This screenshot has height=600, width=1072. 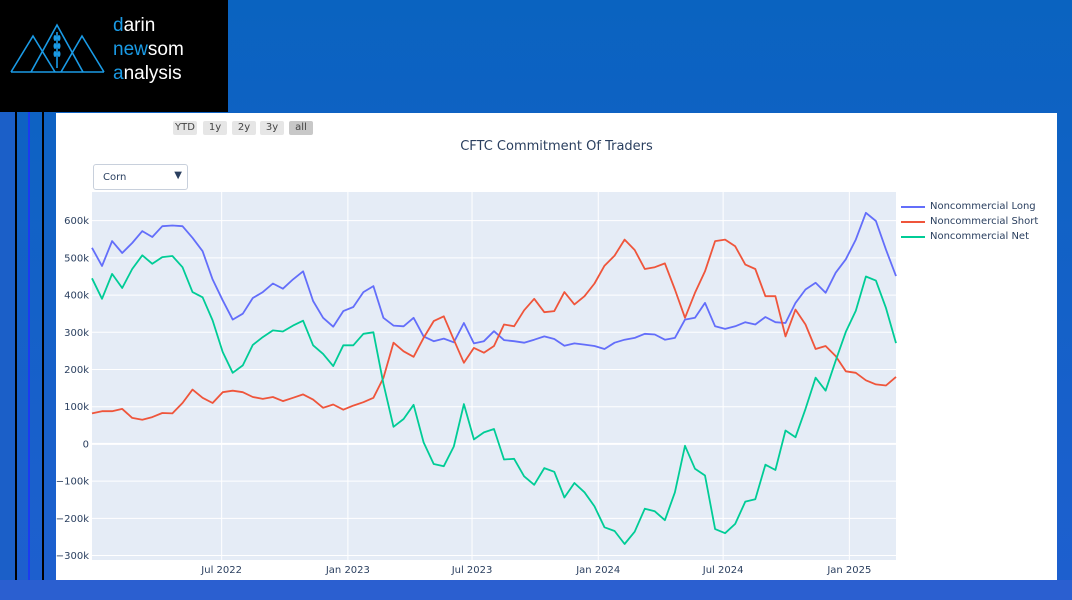 I want to click on y-tick-label: −200k, so click(x=72, y=519).